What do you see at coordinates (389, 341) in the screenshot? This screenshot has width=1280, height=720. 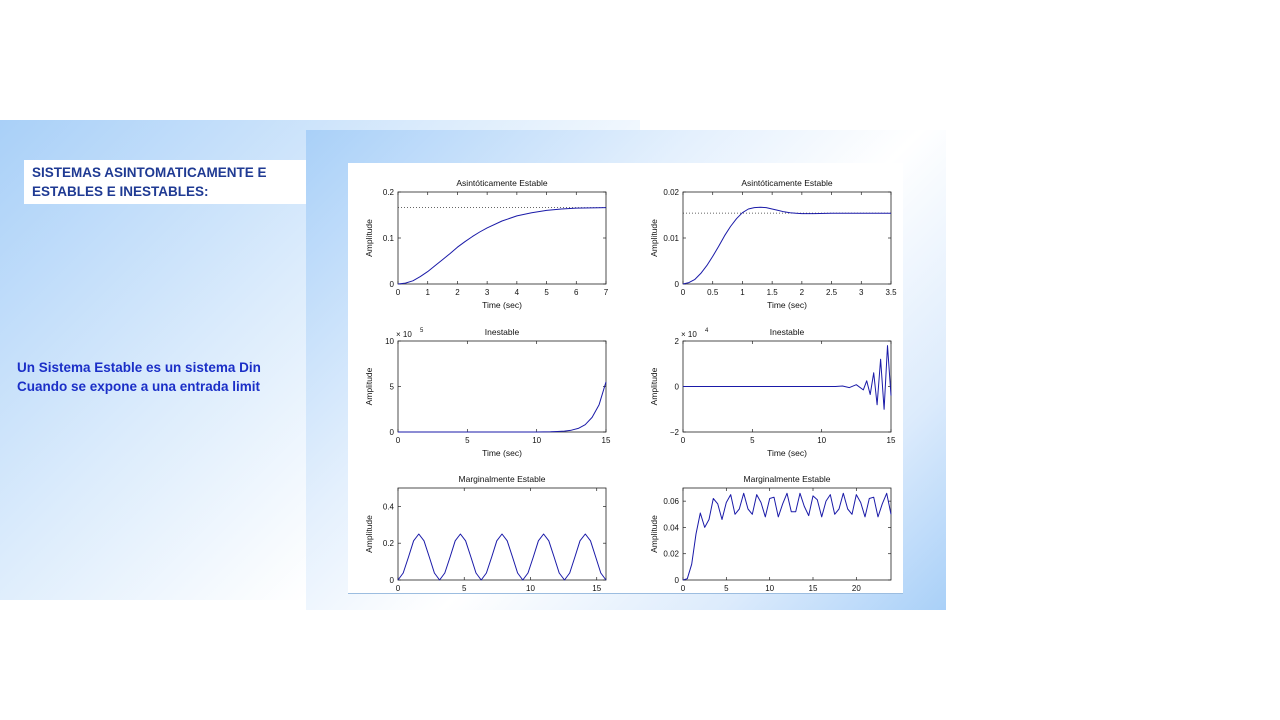 I see `y-tick-label: 10` at bounding box center [389, 341].